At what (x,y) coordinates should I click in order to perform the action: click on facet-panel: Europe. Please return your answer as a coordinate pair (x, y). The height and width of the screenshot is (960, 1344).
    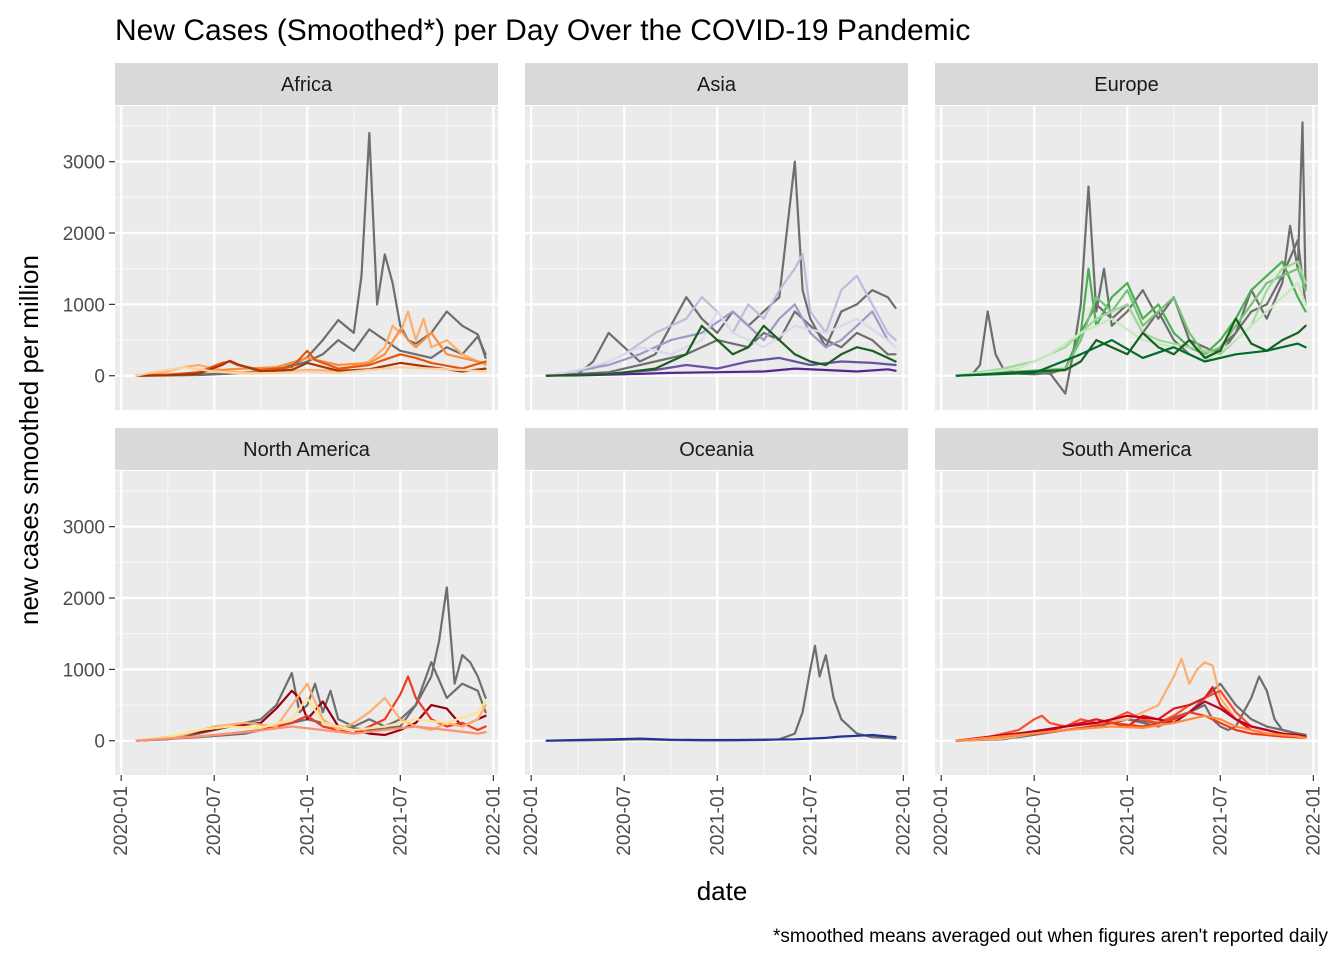
    Looking at the image, I should click on (1126, 236).